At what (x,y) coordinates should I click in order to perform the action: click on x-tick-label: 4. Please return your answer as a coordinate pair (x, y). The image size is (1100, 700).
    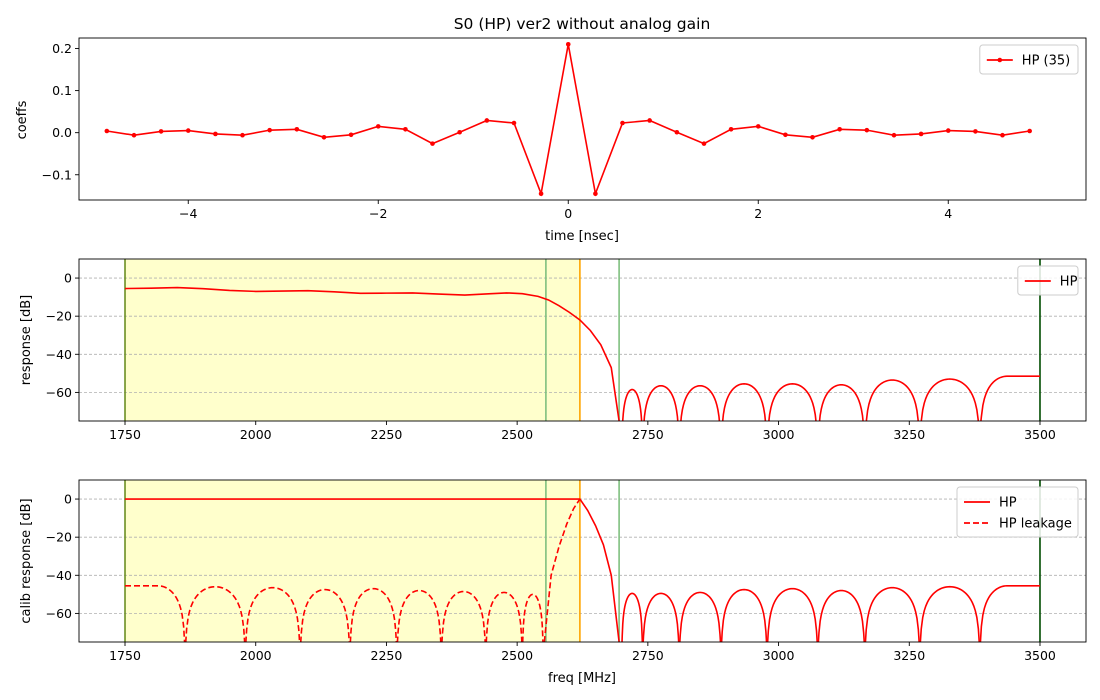
    Looking at the image, I should click on (948, 213).